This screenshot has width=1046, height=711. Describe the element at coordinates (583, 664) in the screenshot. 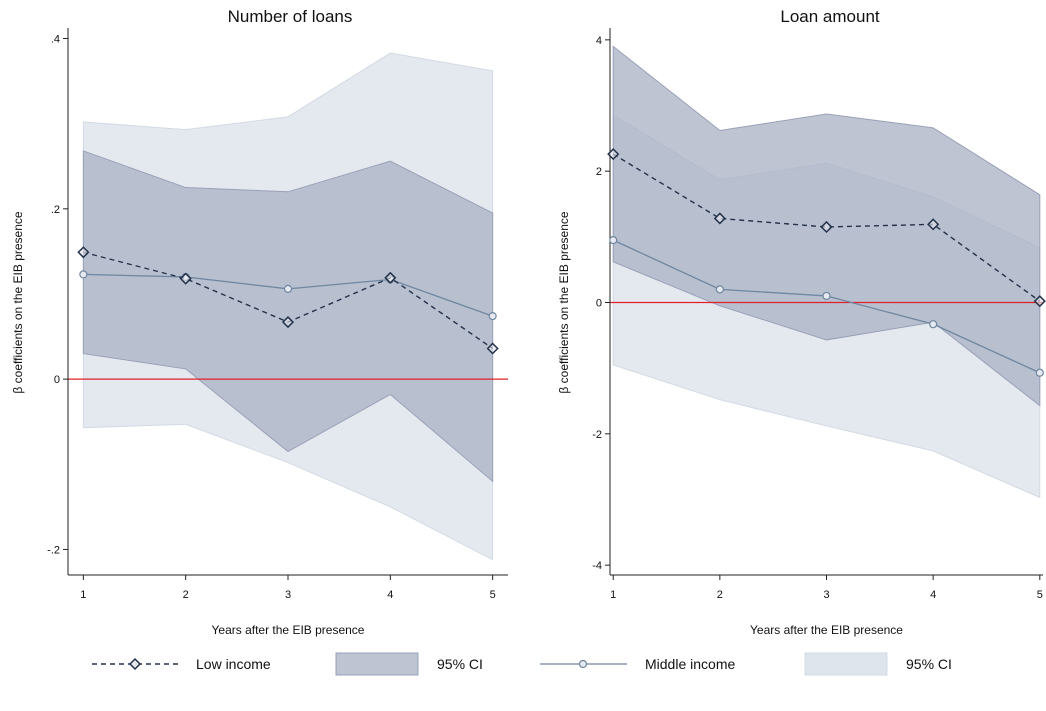

I see `legend-marker-middle-income` at that location.